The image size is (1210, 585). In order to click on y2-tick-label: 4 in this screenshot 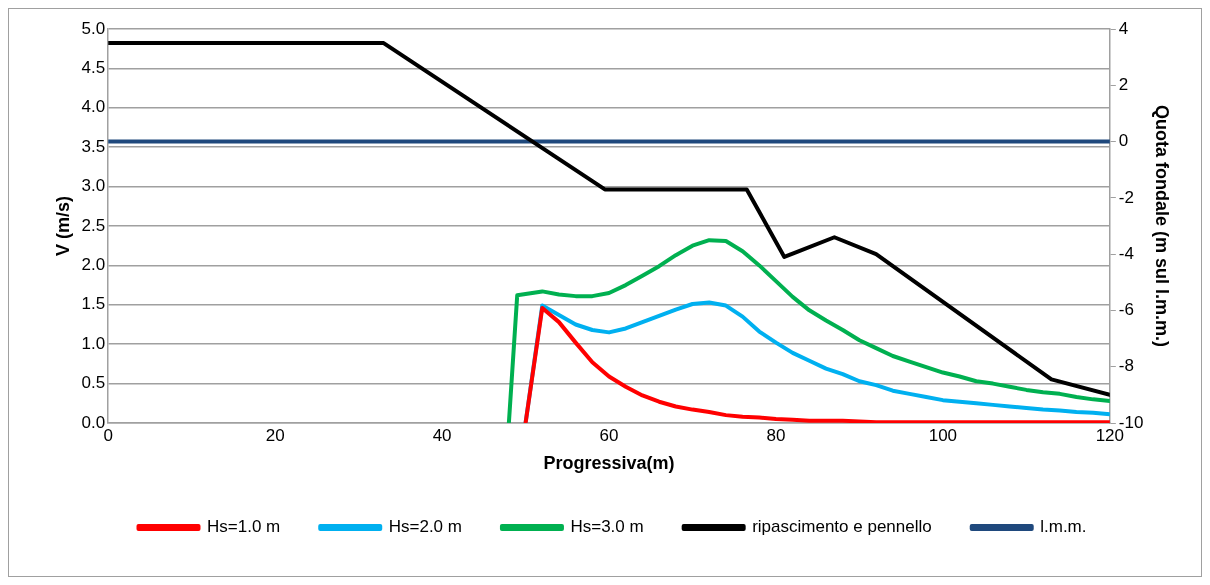, I will do `click(1123, 28)`.